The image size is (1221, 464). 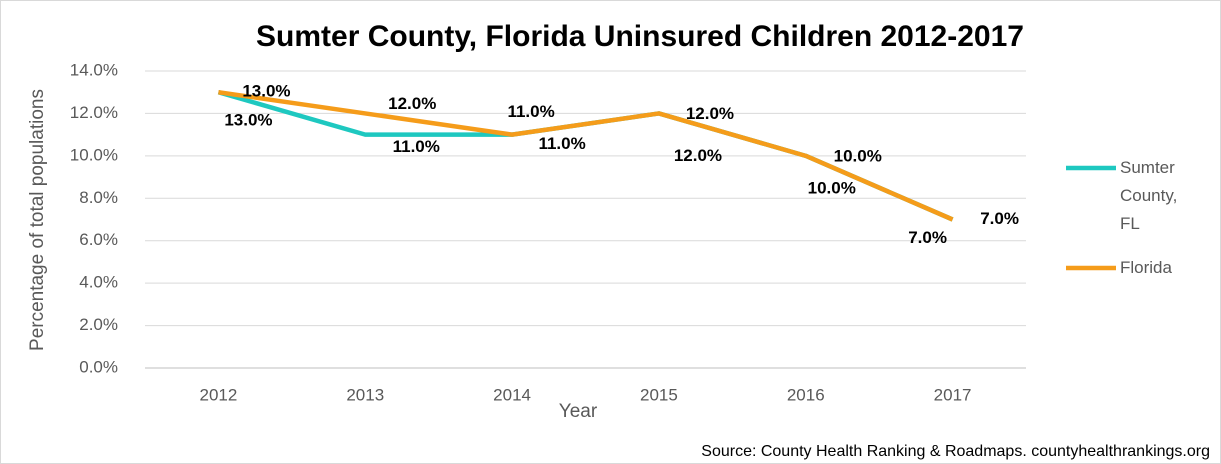 I want to click on y-tick-label: 2.0%, so click(x=98, y=324).